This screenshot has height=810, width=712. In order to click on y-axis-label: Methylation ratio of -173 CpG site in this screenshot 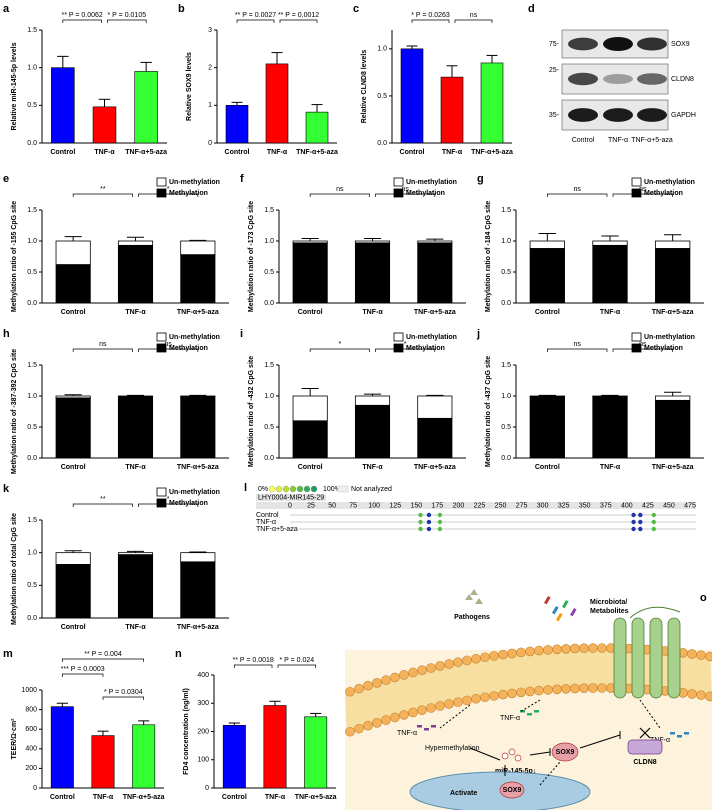, I will do `click(251, 256)`.